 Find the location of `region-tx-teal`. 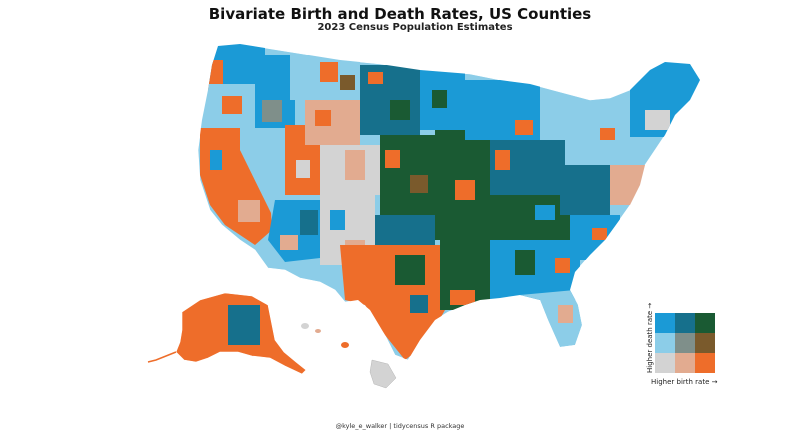

region-tx-teal is located at coordinates (419, 304).